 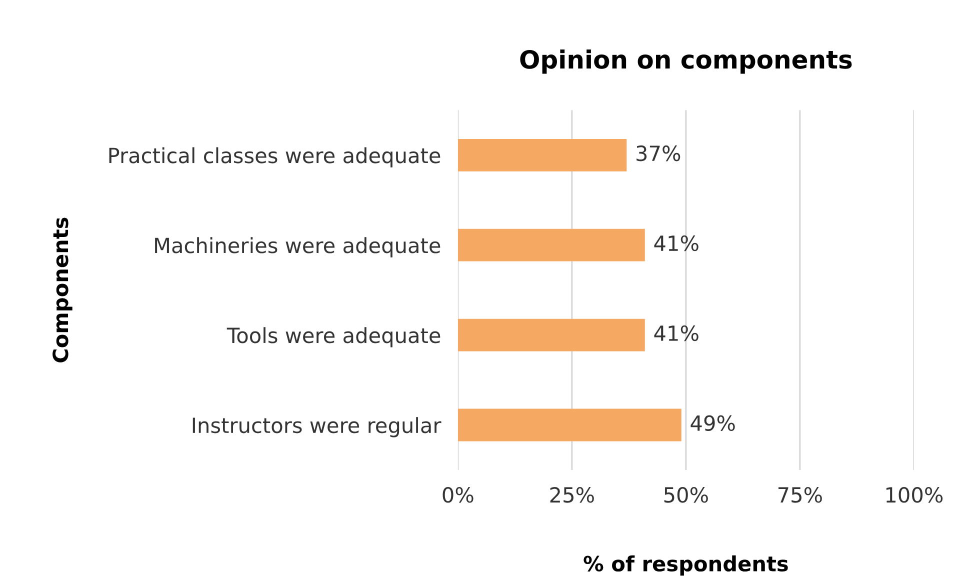 I want to click on x-tick-label: 0%, so click(x=458, y=495).